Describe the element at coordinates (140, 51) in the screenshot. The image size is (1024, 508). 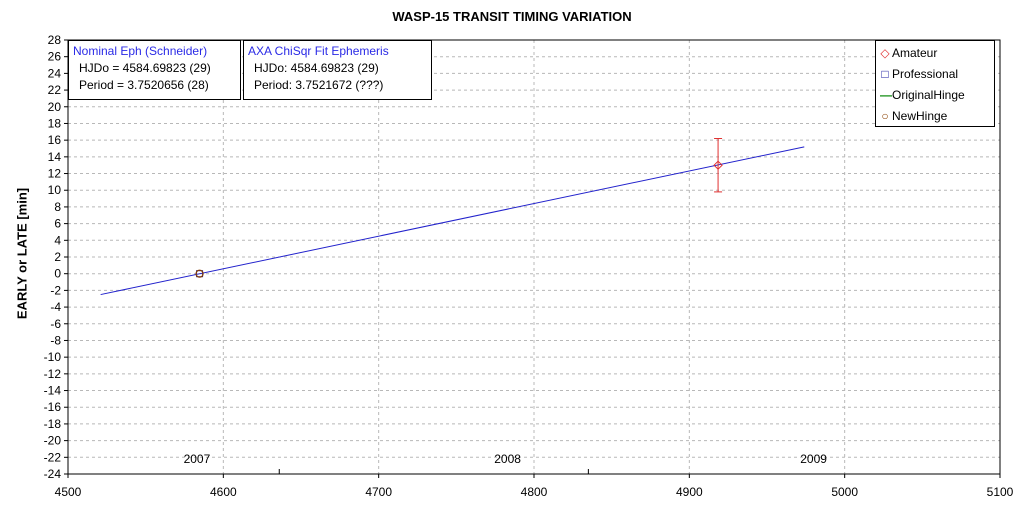
I see `nominal-ephemeris-header: Nominal Eph (Schneider)` at that location.